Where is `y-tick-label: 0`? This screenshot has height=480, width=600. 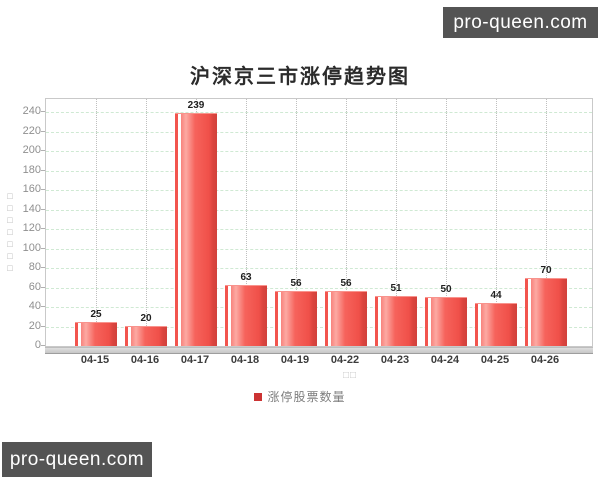 y-tick-label: 0 is located at coordinates (37, 345).